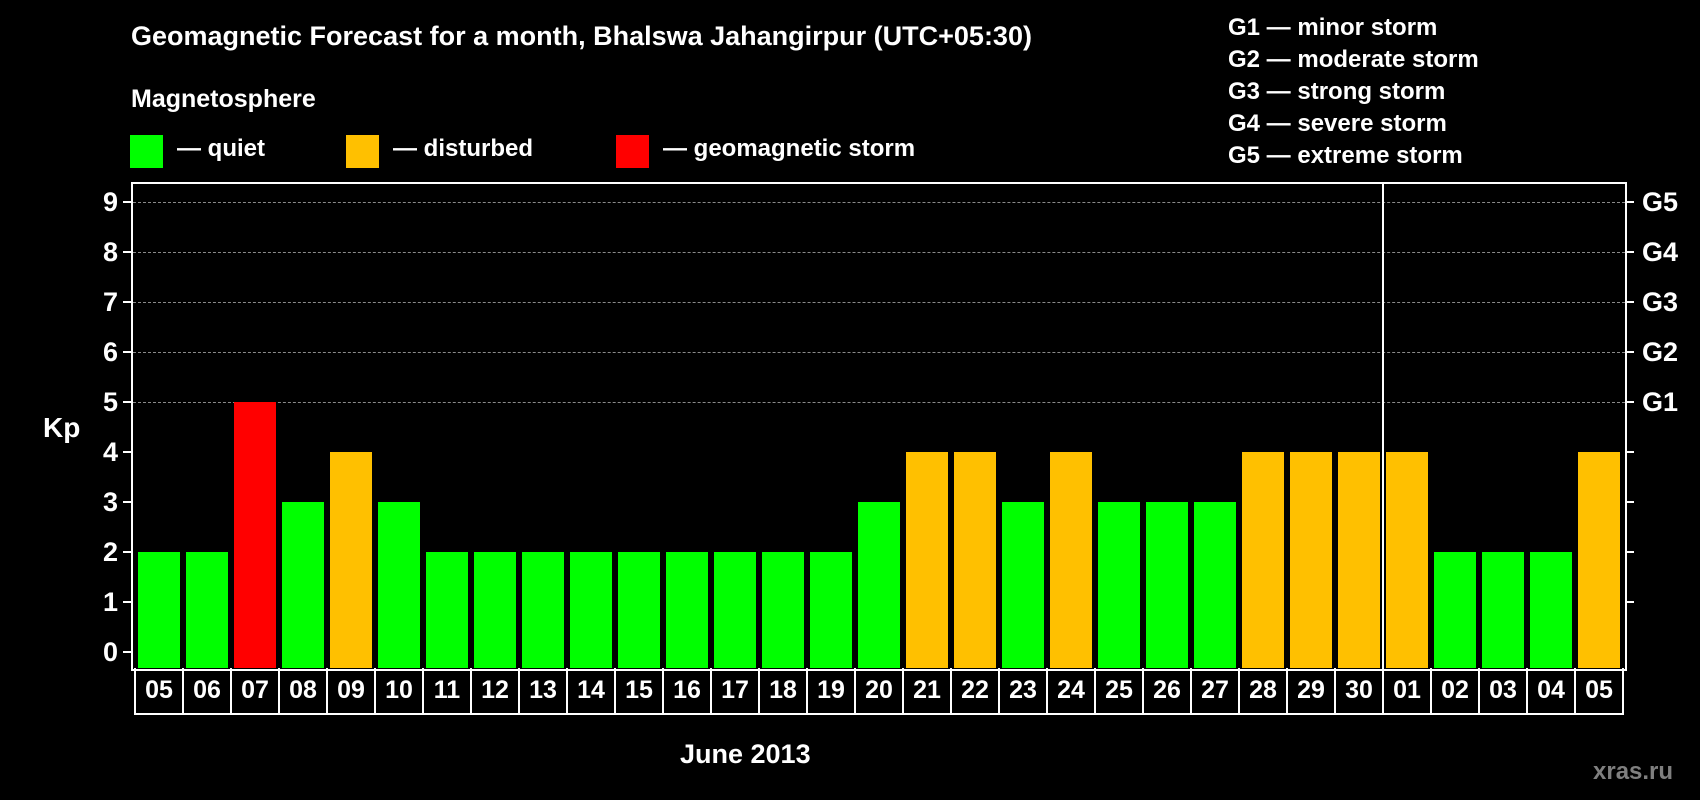 Image resolution: width=1700 pixels, height=800 pixels. What do you see at coordinates (927, 691) in the screenshot?
I see `date-label: 21` at bounding box center [927, 691].